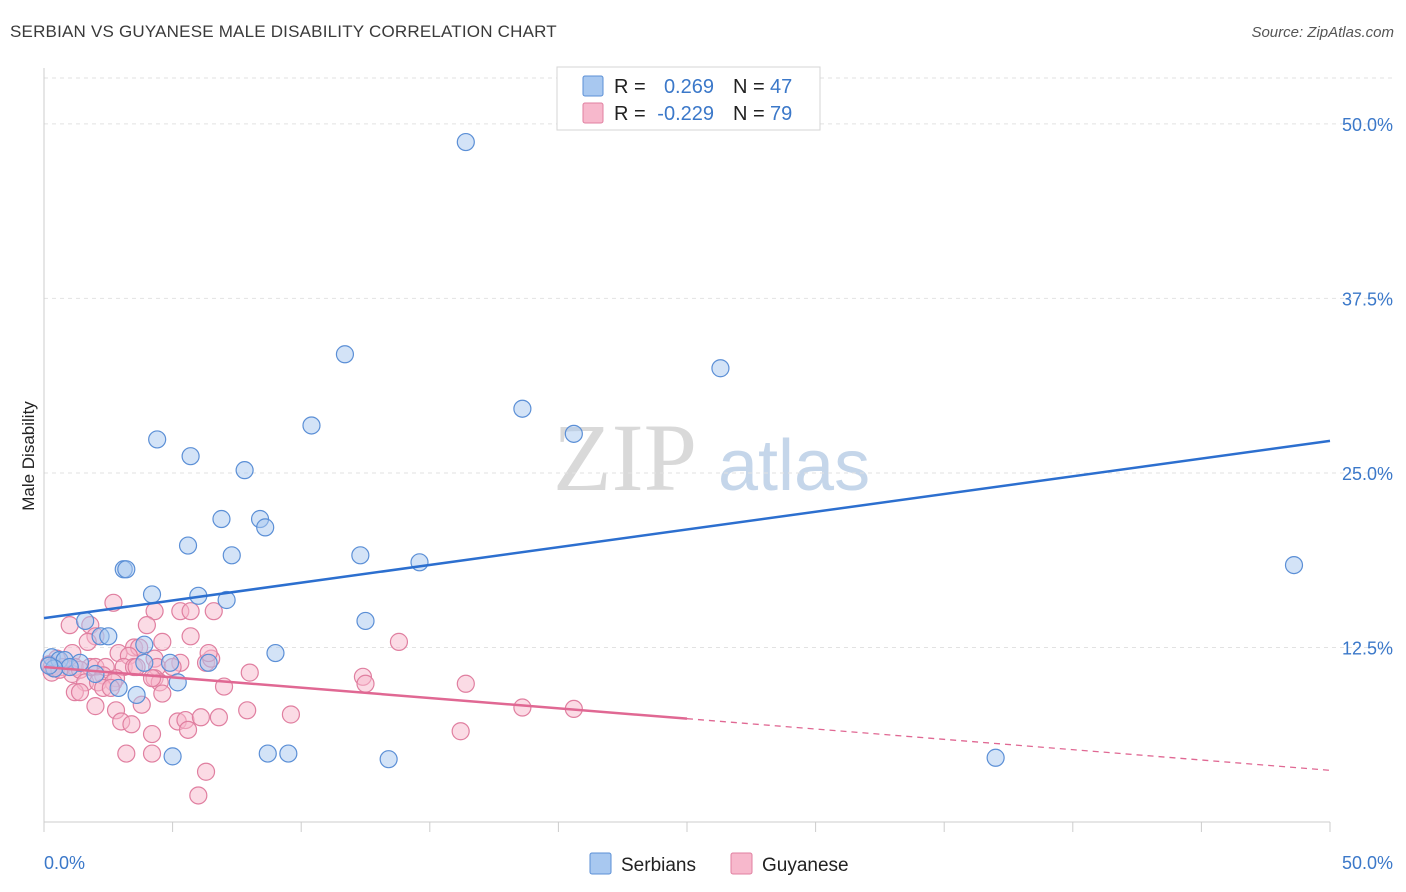 This screenshot has height=892, width=1406. Describe the element at coordinates (794, 466) in the screenshot. I see `watermark-atlas: atlas` at that location.